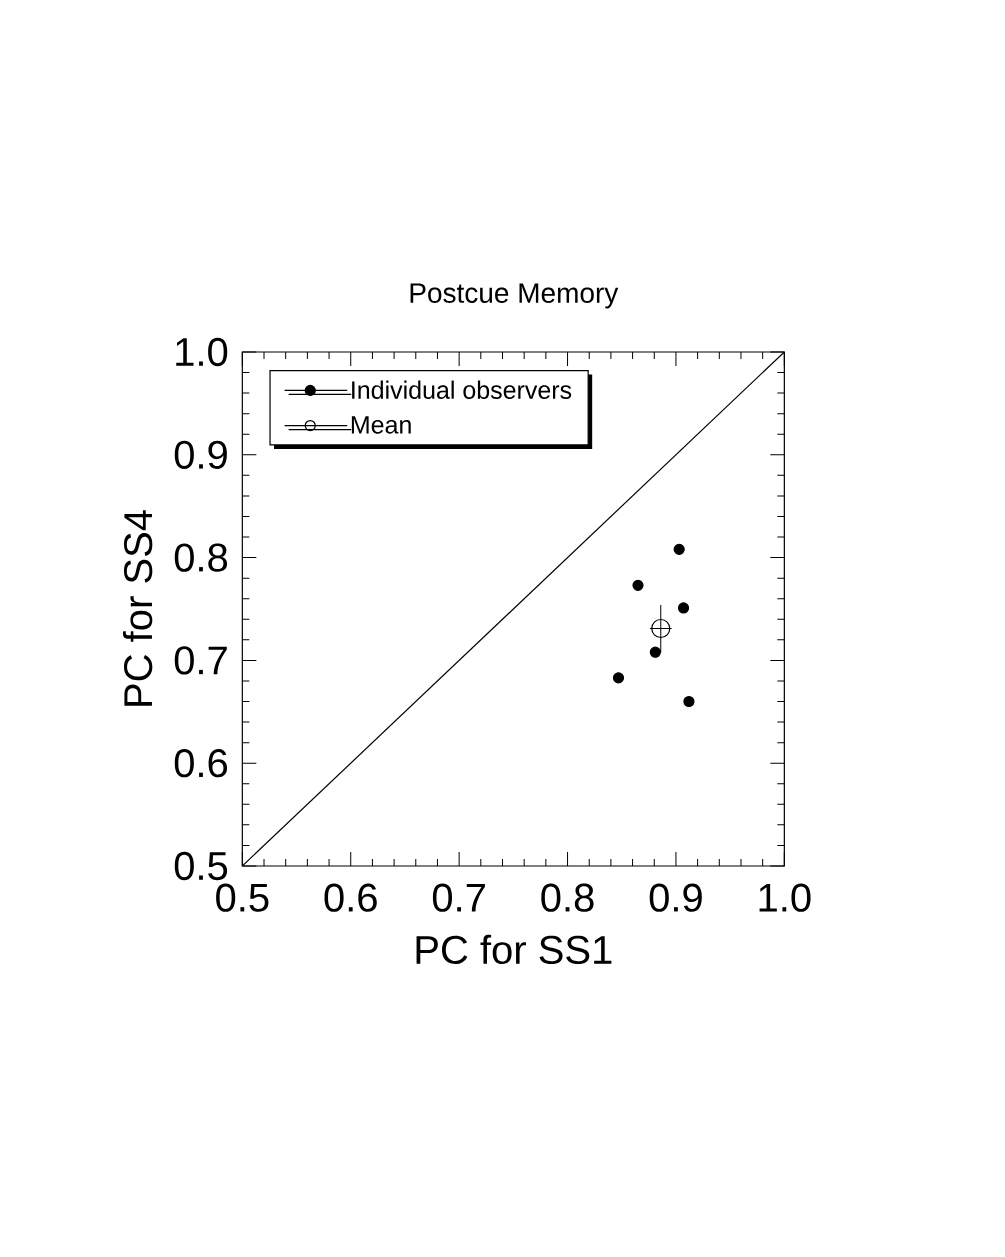 Image resolution: width=1005 pixels, height=1257 pixels. What do you see at coordinates (202, 352) in the screenshot?
I see `y-tick-label: 1.0` at bounding box center [202, 352].